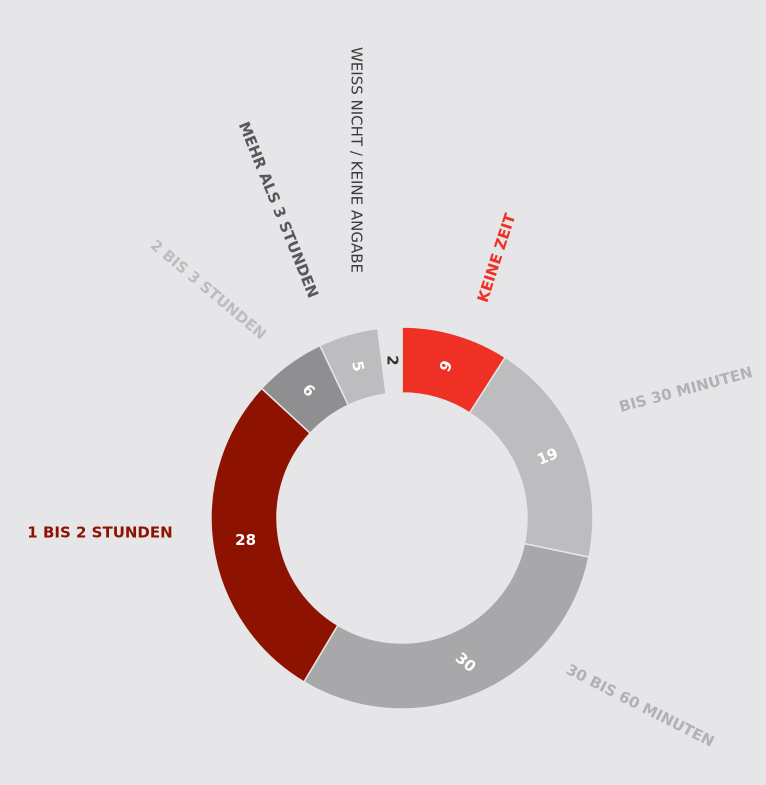 This screenshot has width=766, height=785. Describe the element at coordinates (245, 540) in the screenshot. I see `value-label: 28` at that location.